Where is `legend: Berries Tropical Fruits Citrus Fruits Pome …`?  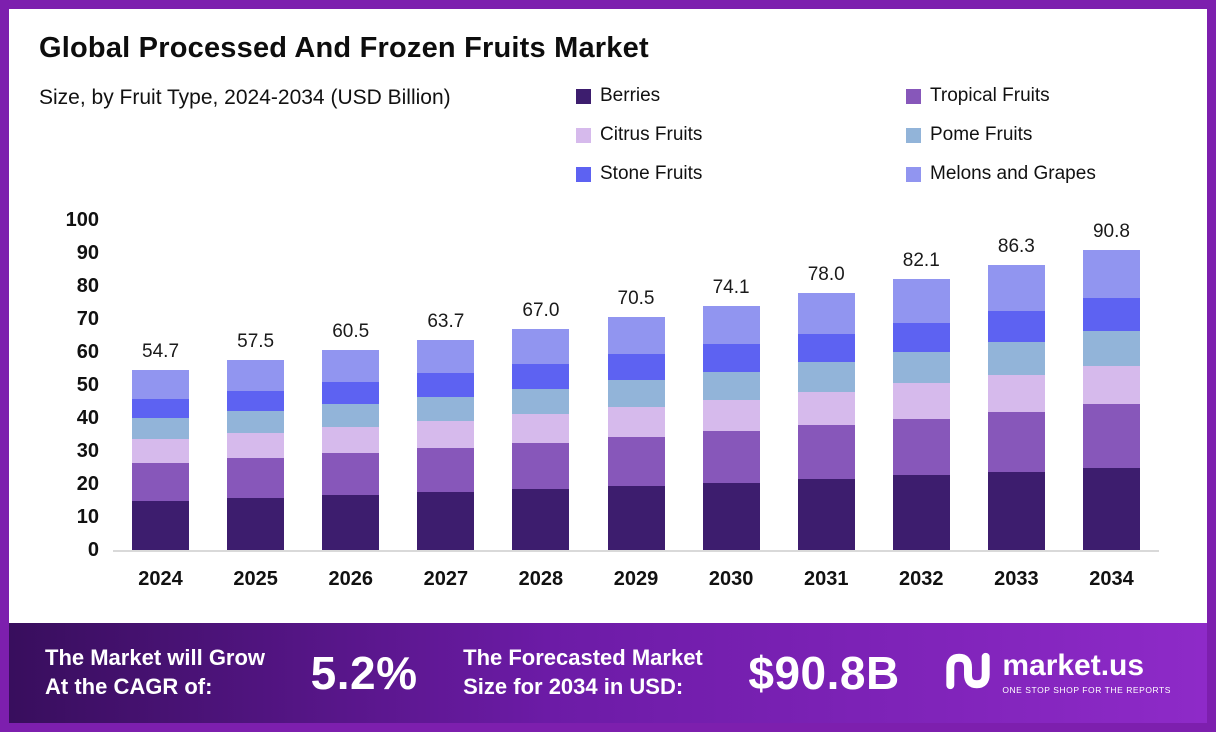
legend: Berries Tropical Fruits Citrus Fruits Pome … is located at coordinates (873, 135).